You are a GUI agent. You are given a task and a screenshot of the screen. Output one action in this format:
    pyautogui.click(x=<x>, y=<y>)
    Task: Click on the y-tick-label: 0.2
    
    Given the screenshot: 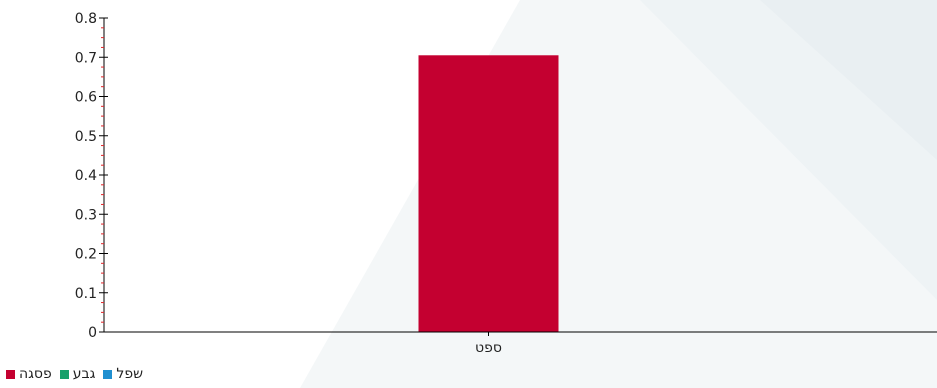 What is the action you would take?
    pyautogui.click(x=86, y=255)
    